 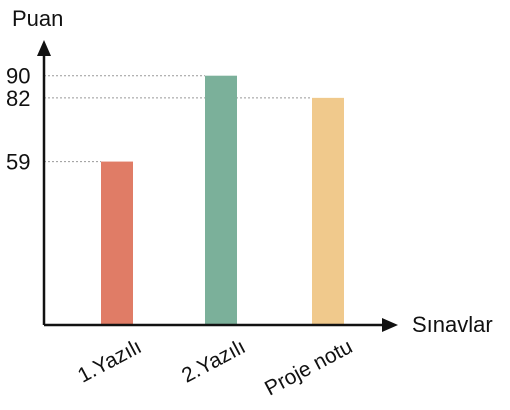 What do you see at coordinates (178, 119) in the screenshot?
I see `guide-lines` at bounding box center [178, 119].